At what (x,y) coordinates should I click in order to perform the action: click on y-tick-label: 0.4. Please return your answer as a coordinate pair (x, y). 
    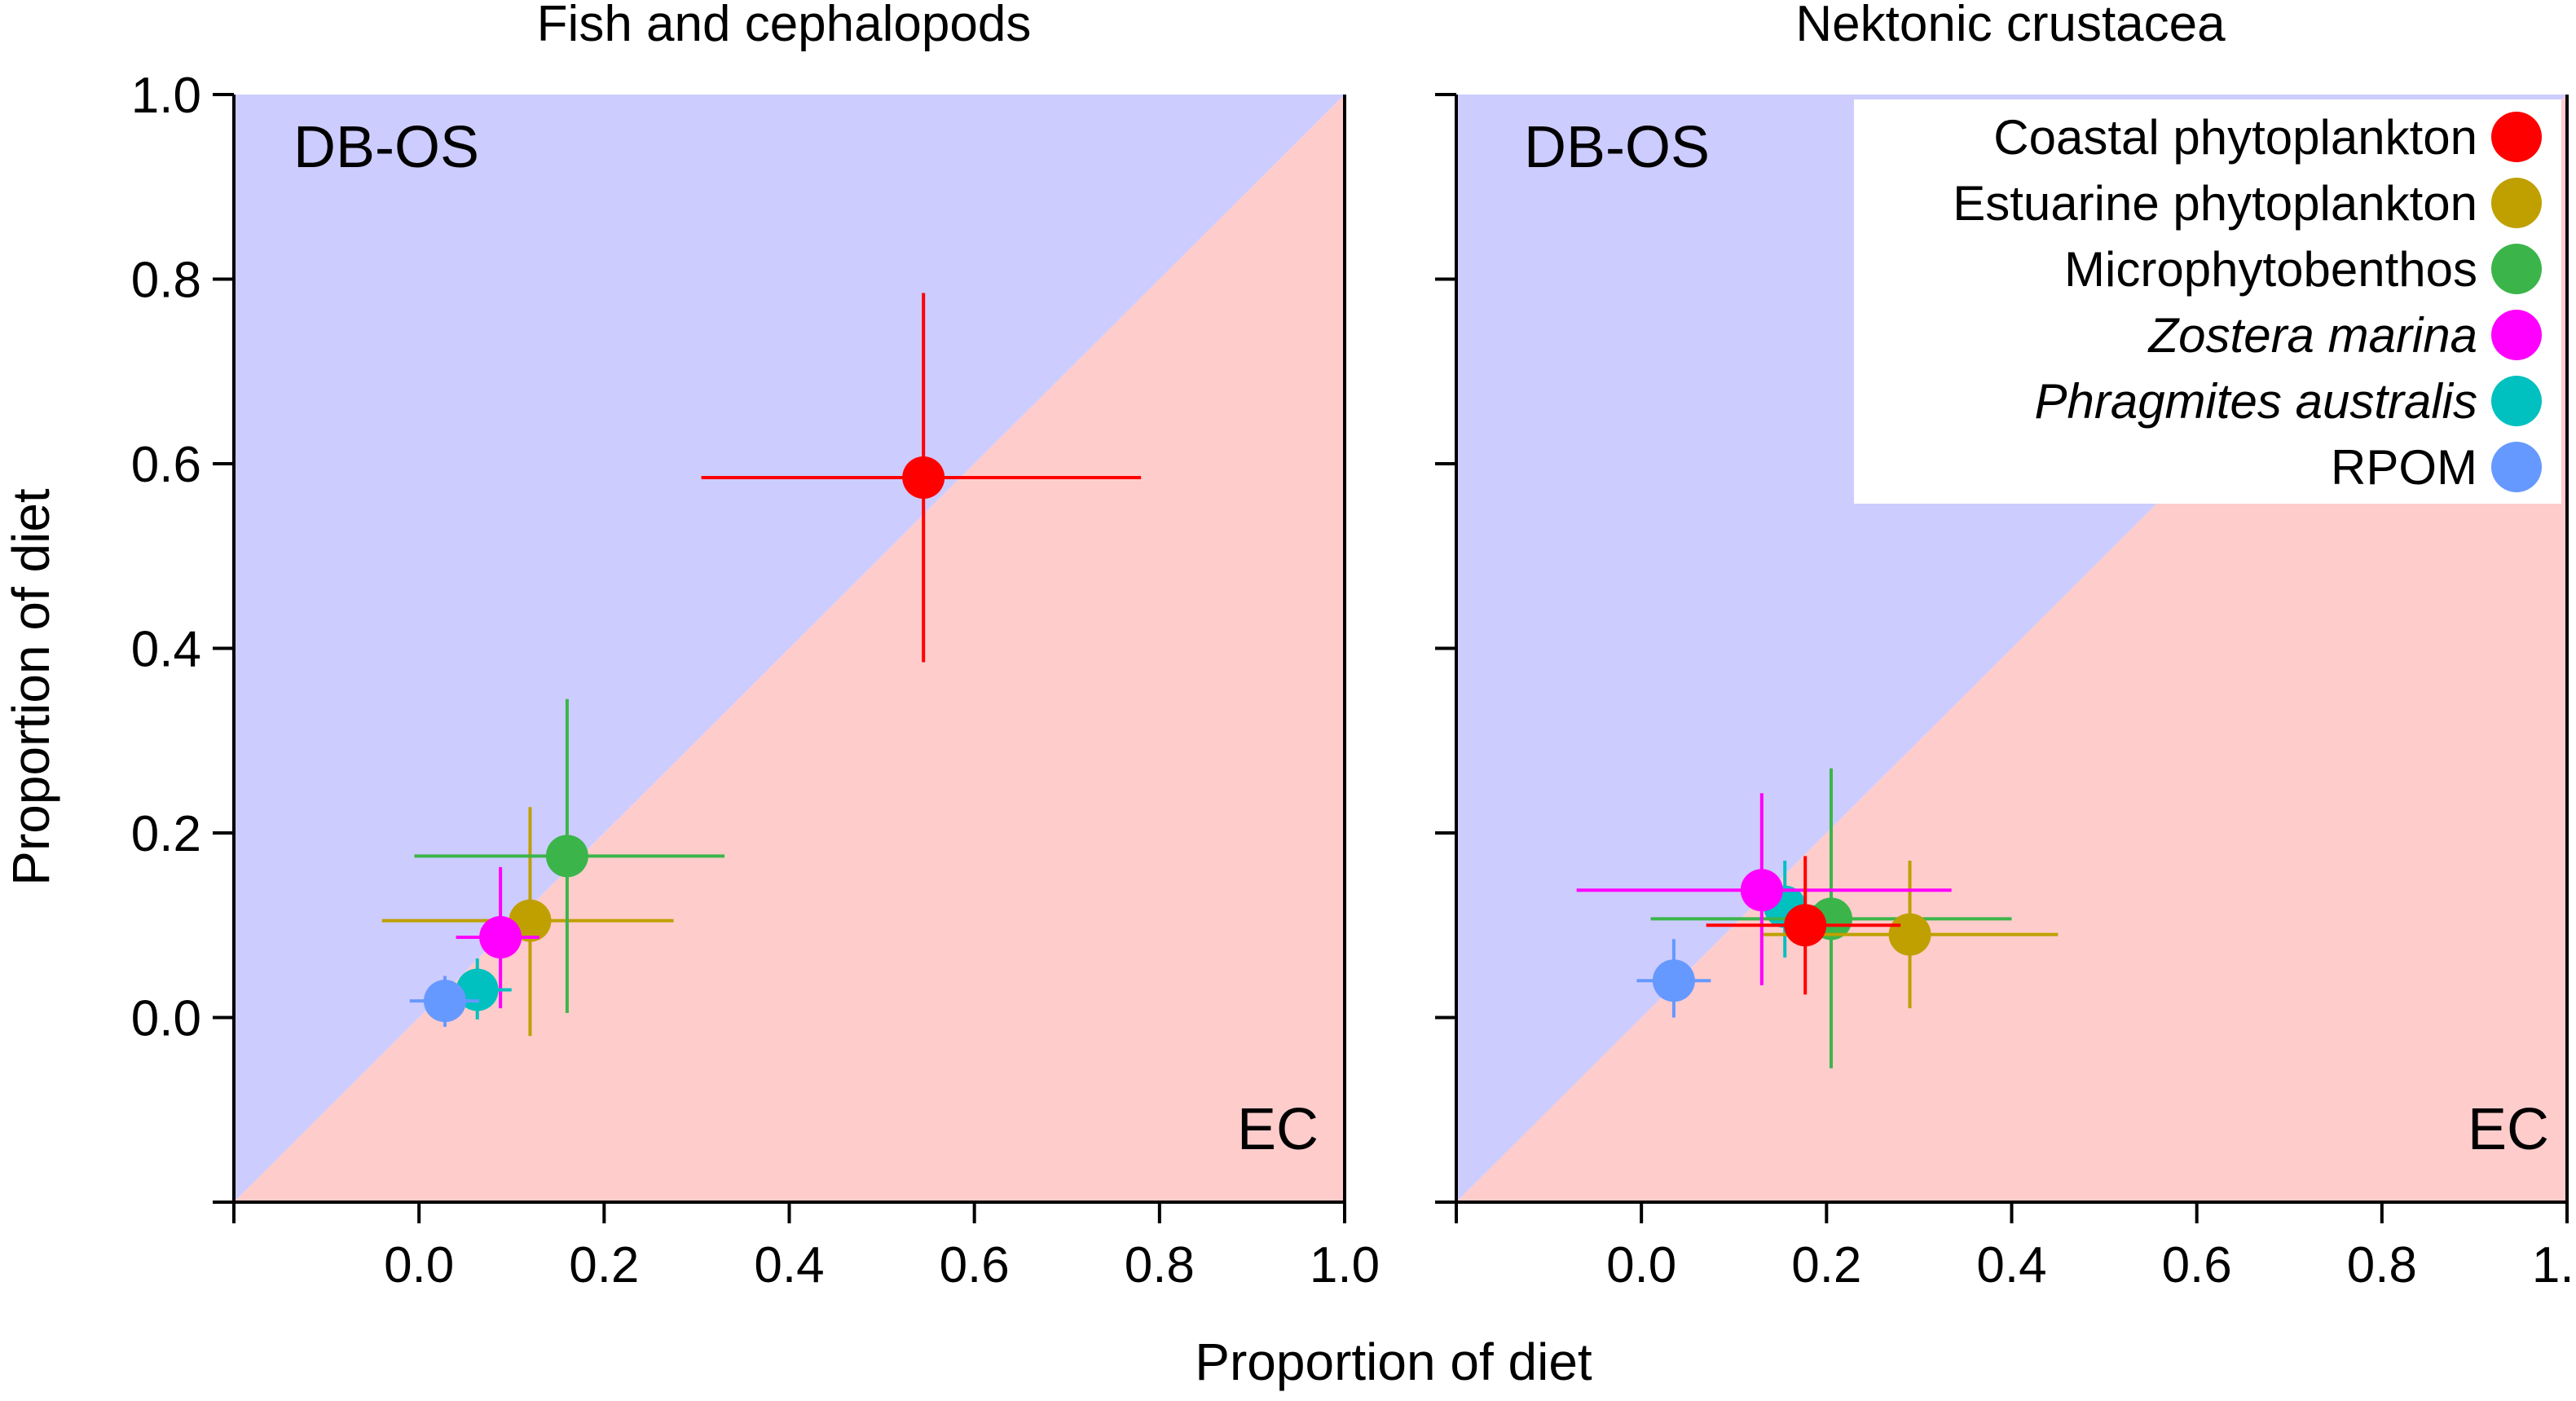
    Looking at the image, I should click on (166, 650).